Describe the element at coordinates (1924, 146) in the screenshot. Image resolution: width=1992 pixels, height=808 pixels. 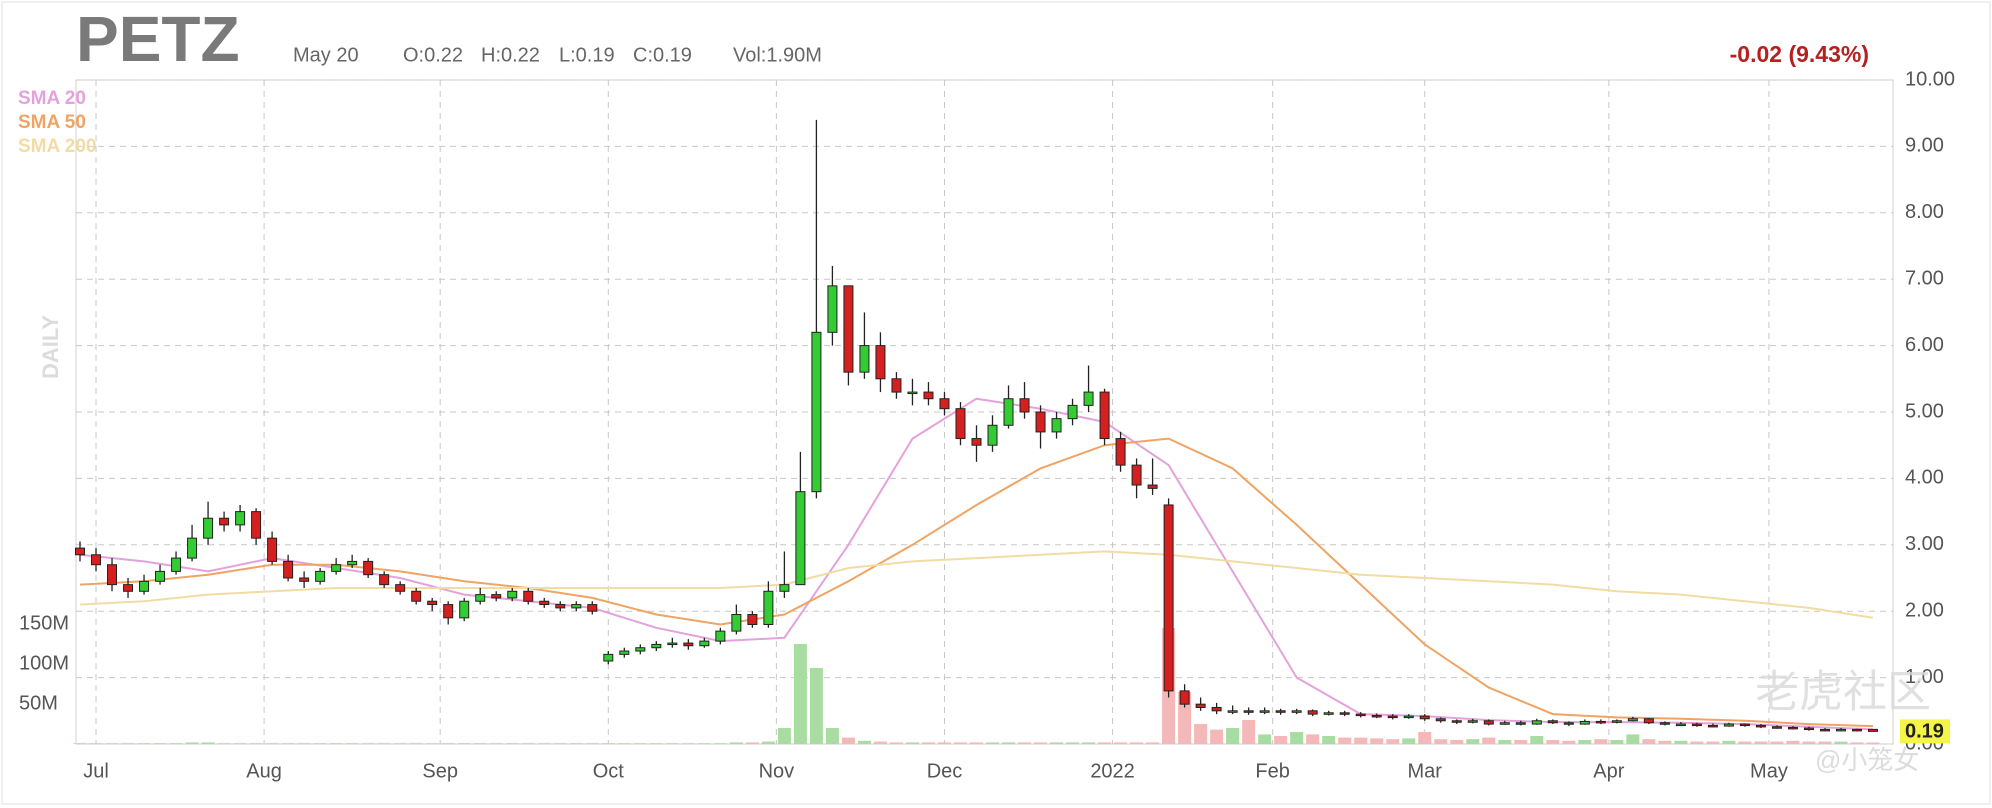
I see `y-tick-label: 9.00` at that location.